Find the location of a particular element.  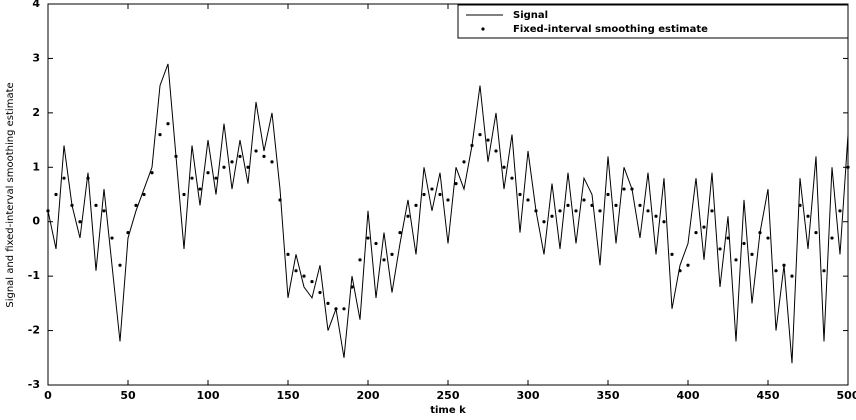

y-tick-label: -3 is located at coordinates (34, 384).